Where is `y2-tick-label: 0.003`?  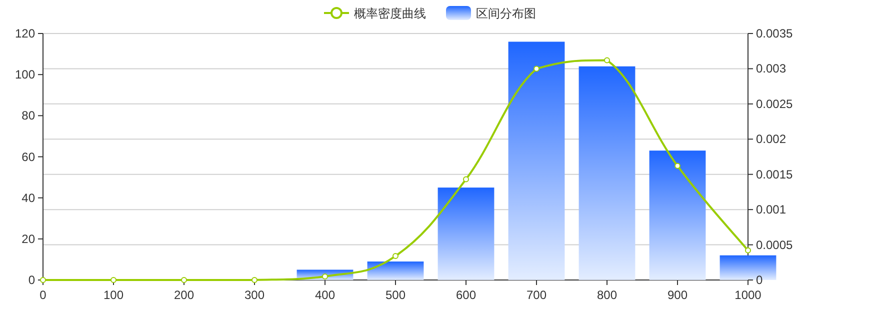 y2-tick-label: 0.003 is located at coordinates (771, 69).